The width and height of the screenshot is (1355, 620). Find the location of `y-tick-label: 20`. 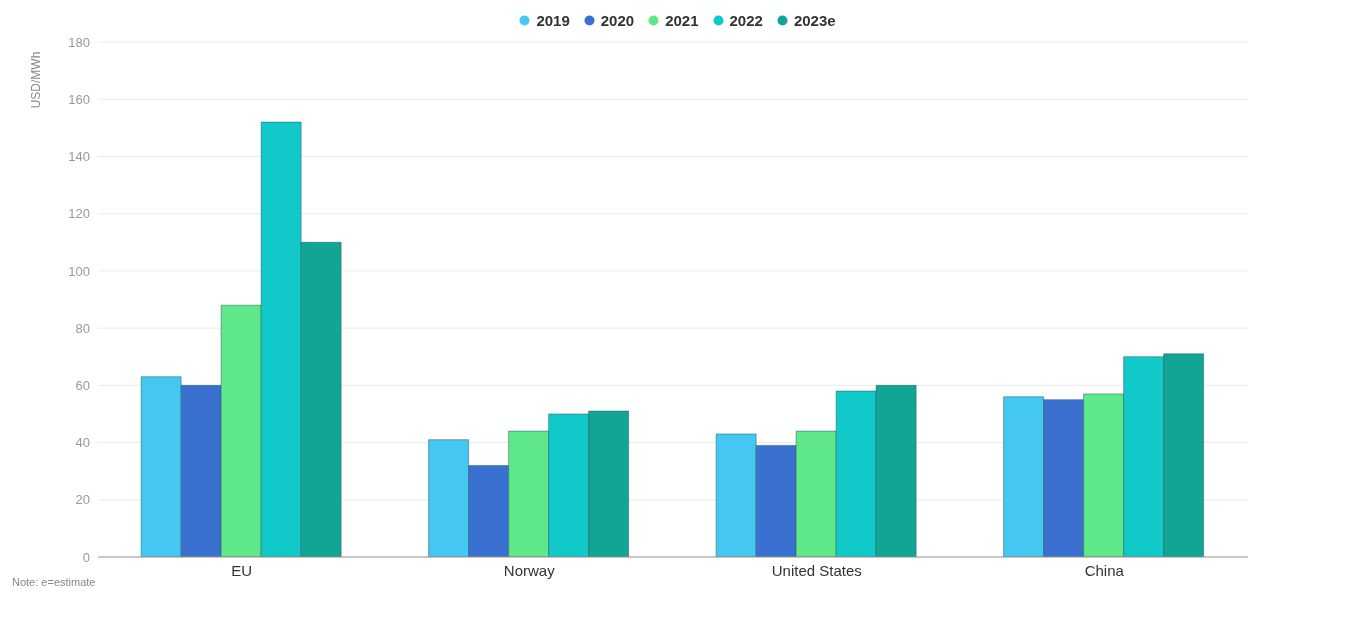

y-tick-label: 20 is located at coordinates (82, 500).